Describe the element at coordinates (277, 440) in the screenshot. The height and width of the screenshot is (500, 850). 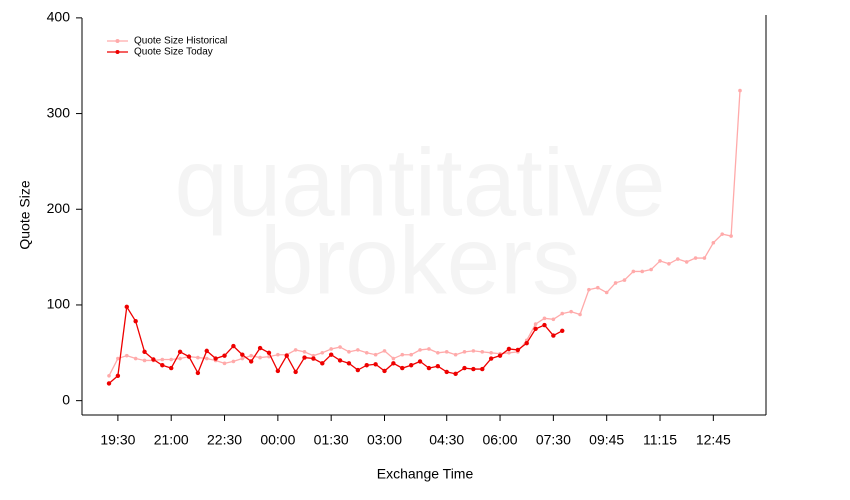
I see `x-tick-label: 00:00` at that location.